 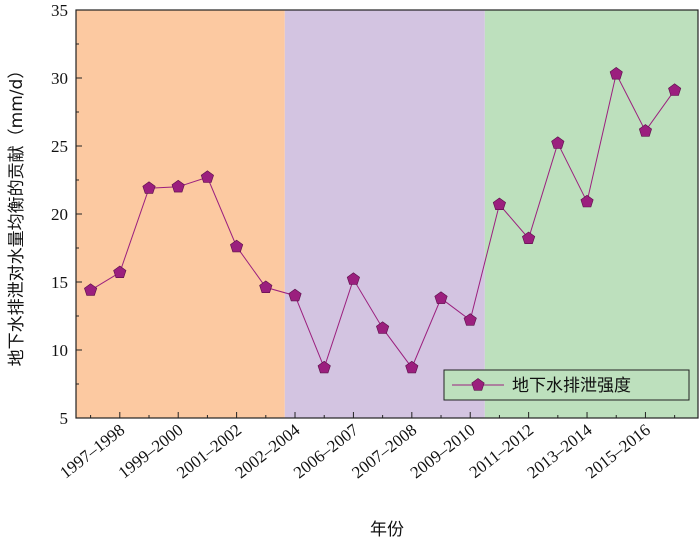 I want to click on y-tick-label: 35, so click(x=59, y=10).